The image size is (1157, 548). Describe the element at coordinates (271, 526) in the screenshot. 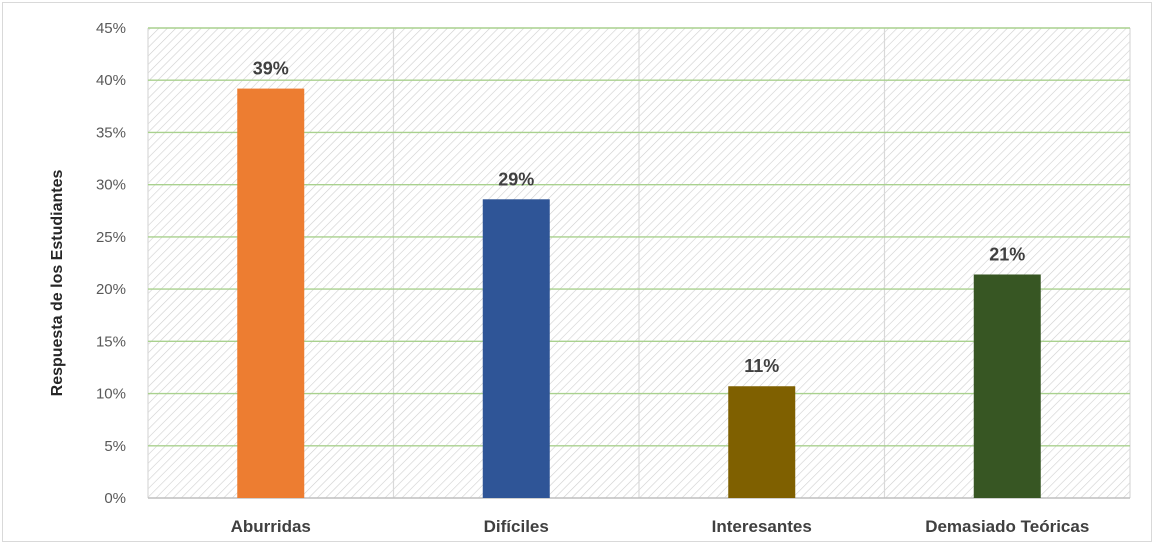

I see `category-label: Aburridas` at that location.